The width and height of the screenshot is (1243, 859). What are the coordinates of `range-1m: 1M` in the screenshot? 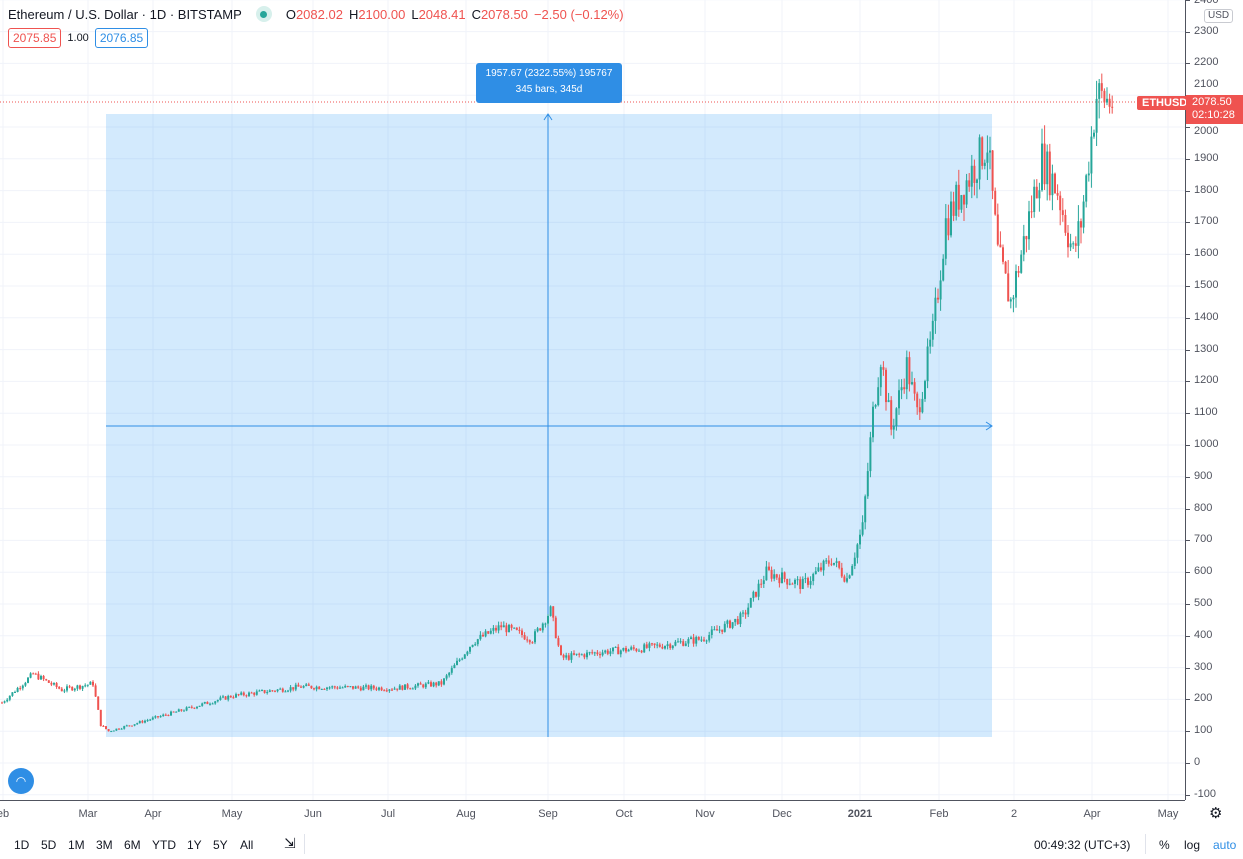 It's located at (76, 845).